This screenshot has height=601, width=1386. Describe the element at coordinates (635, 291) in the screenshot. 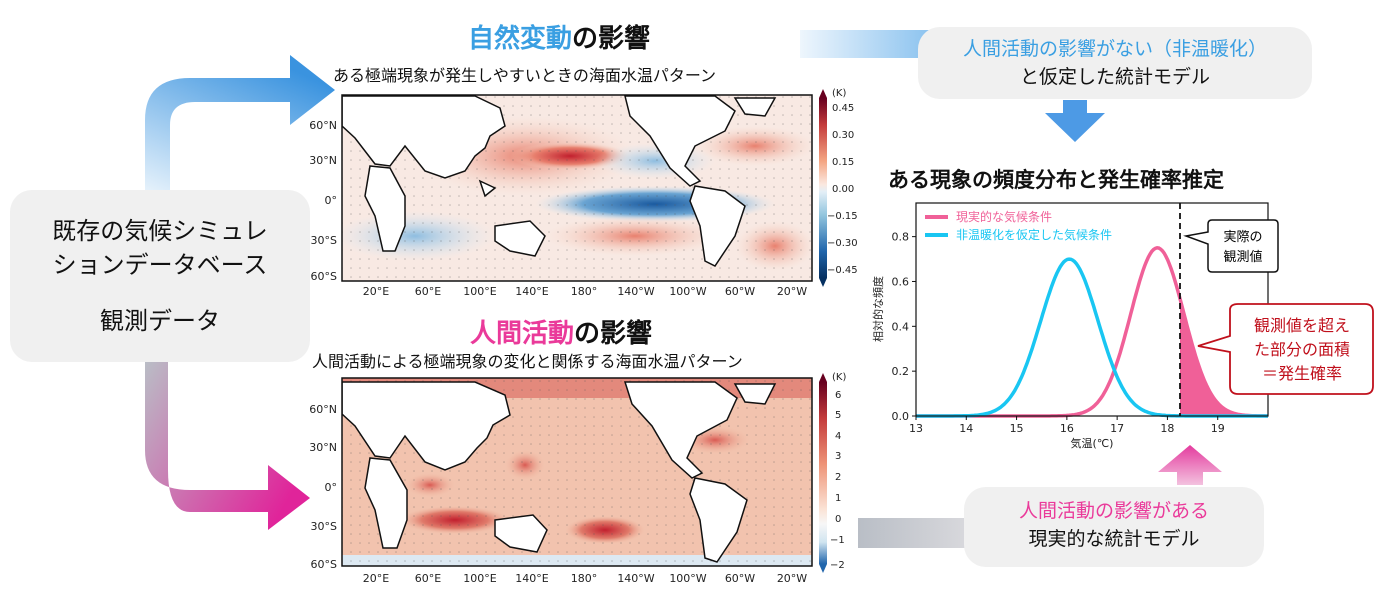

I see `natural-lon-tick: 140°W` at that location.